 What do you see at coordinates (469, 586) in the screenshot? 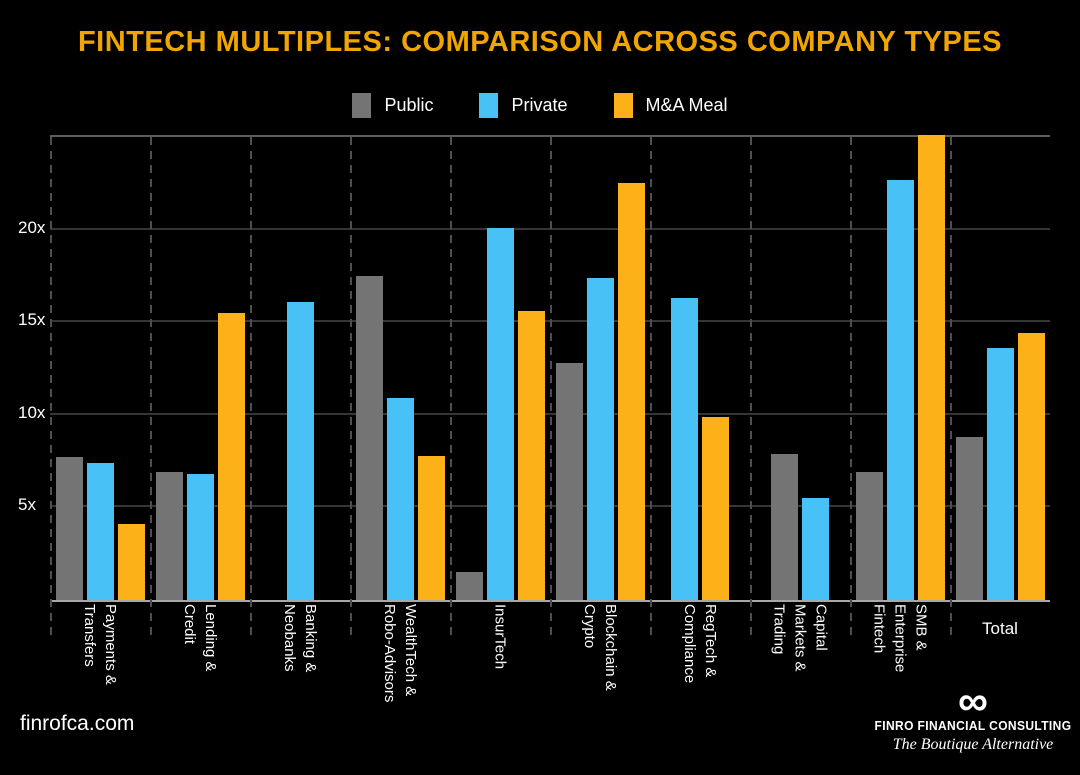
I see `bar-public-insurtech` at bounding box center [469, 586].